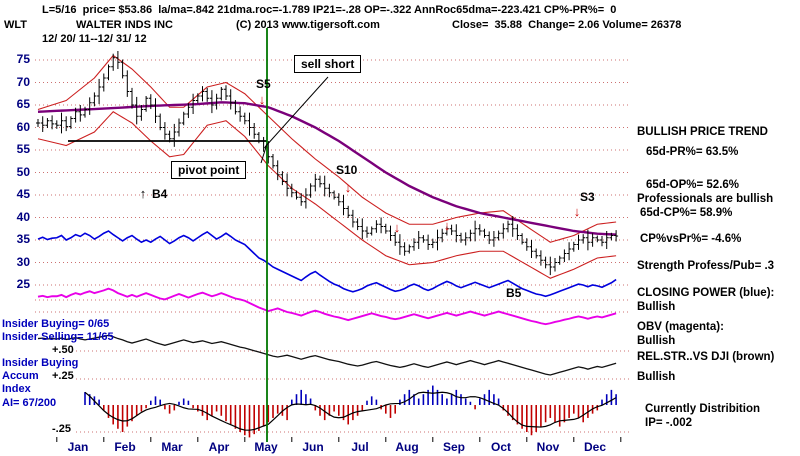  Describe the element at coordinates (266, 447) in the screenshot. I see `month-label: May` at that location.